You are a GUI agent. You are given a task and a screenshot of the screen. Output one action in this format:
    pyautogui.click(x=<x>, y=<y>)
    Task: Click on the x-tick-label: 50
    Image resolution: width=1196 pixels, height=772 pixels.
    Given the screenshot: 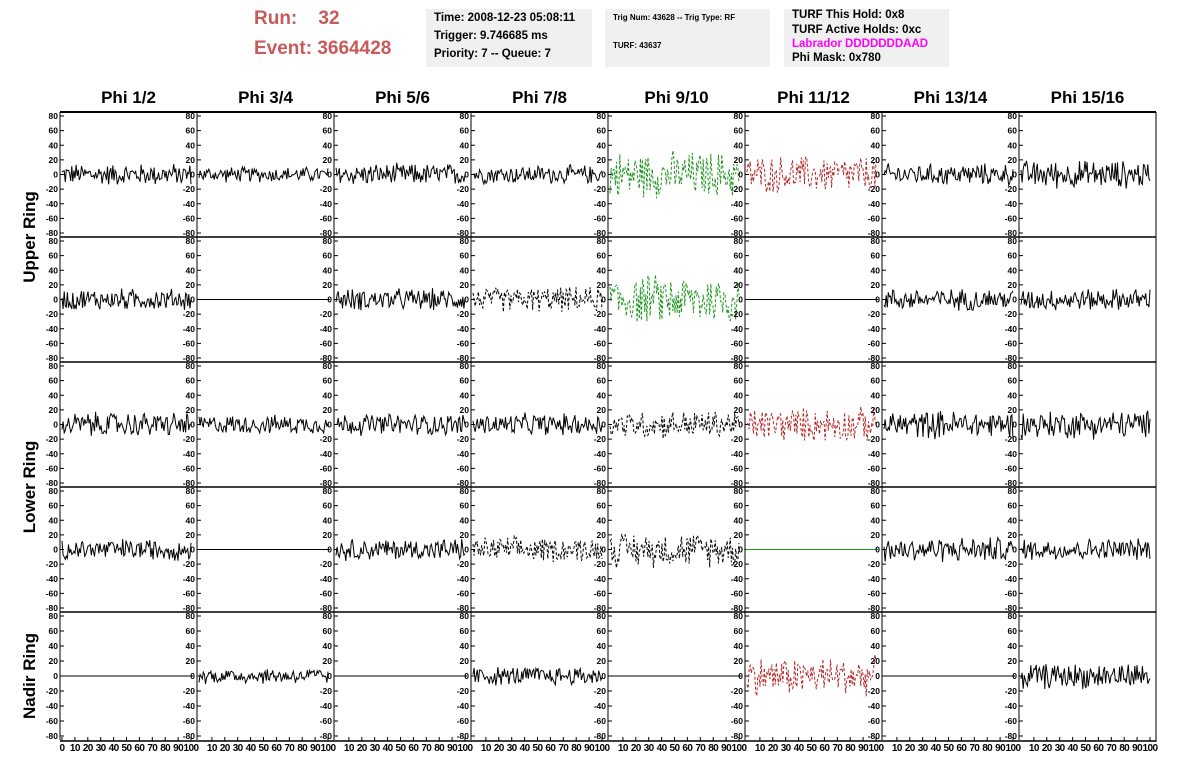 What is the action you would take?
    pyautogui.click(x=675, y=748)
    